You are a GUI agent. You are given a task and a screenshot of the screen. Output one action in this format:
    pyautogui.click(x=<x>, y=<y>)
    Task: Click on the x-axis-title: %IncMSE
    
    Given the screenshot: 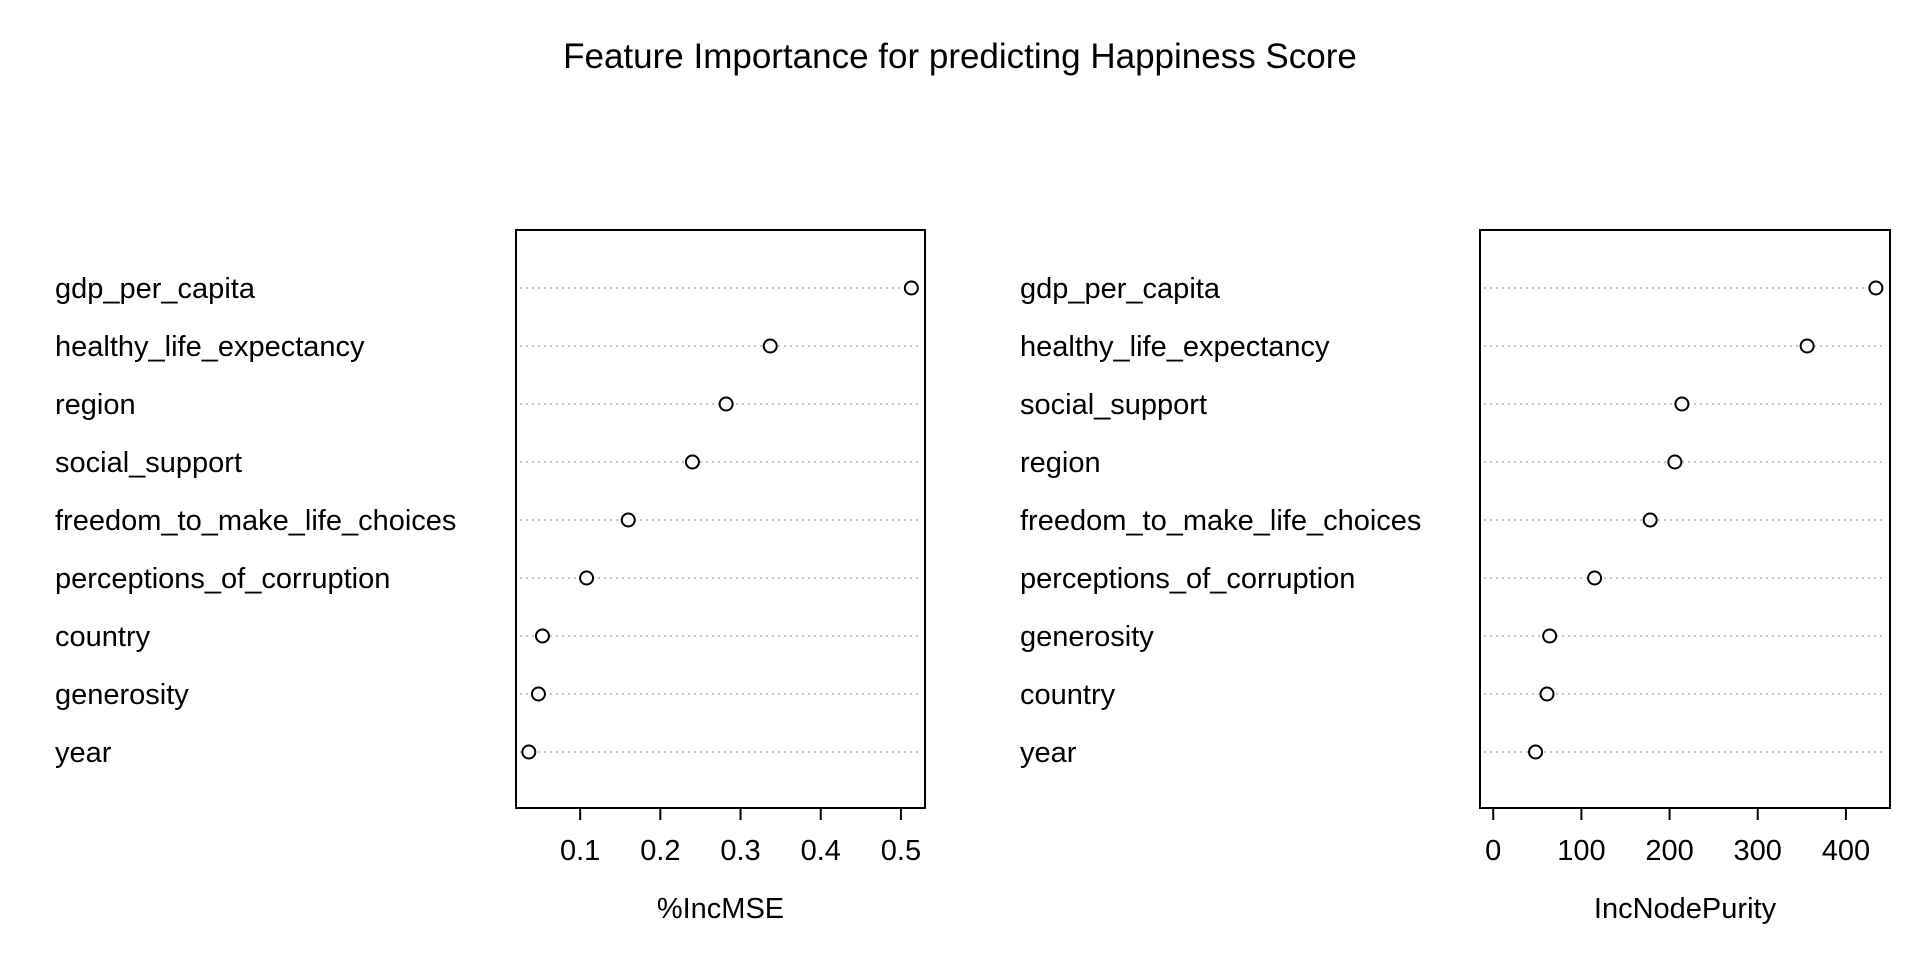 What is the action you would take?
    pyautogui.click(x=720, y=909)
    